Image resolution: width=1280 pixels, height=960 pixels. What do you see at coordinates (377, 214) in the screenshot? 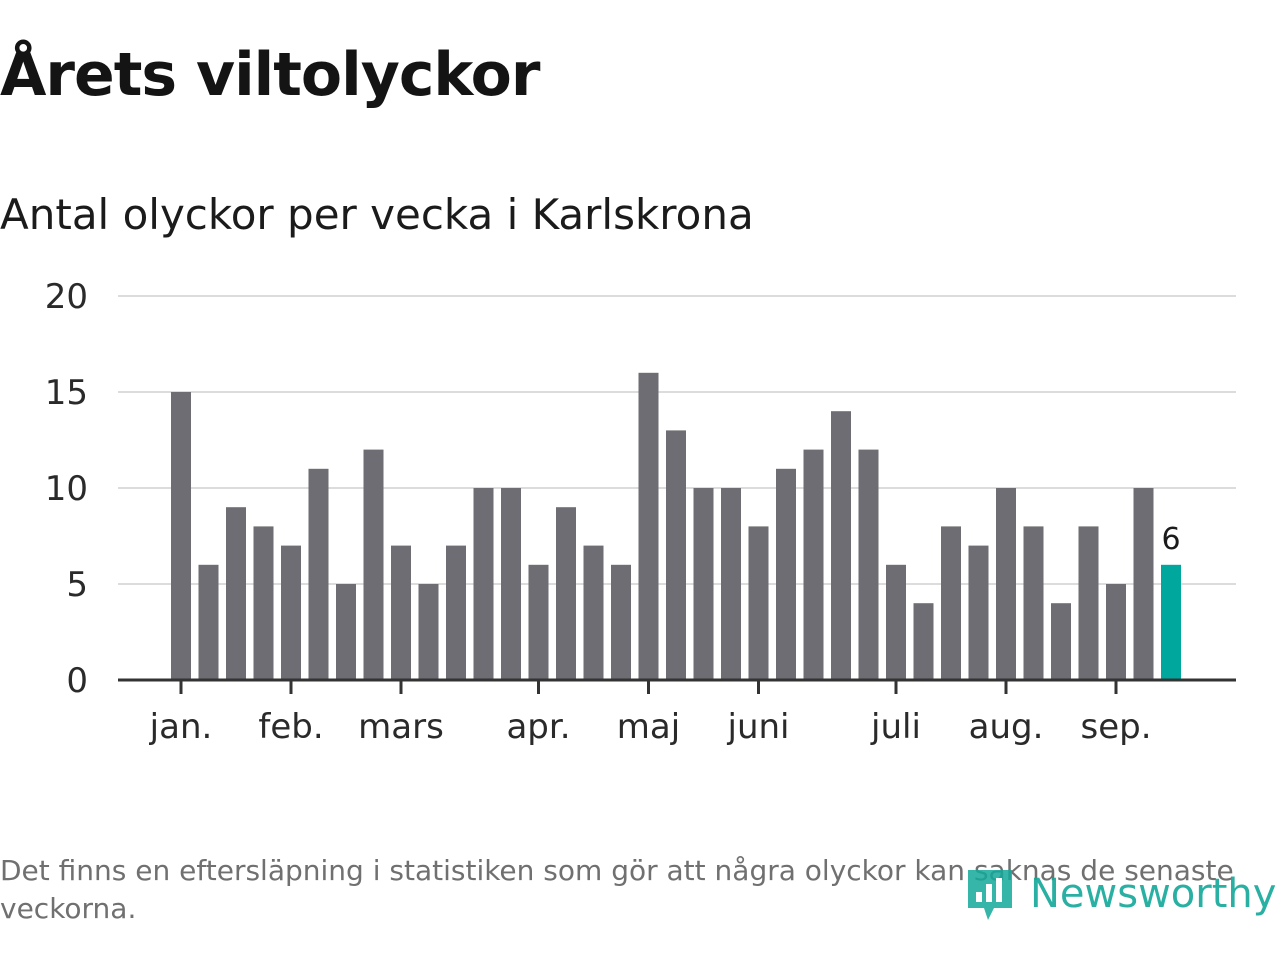
I see `chart-subtitle: Antal olyckor per vecka i Karlskrona` at bounding box center [377, 214].